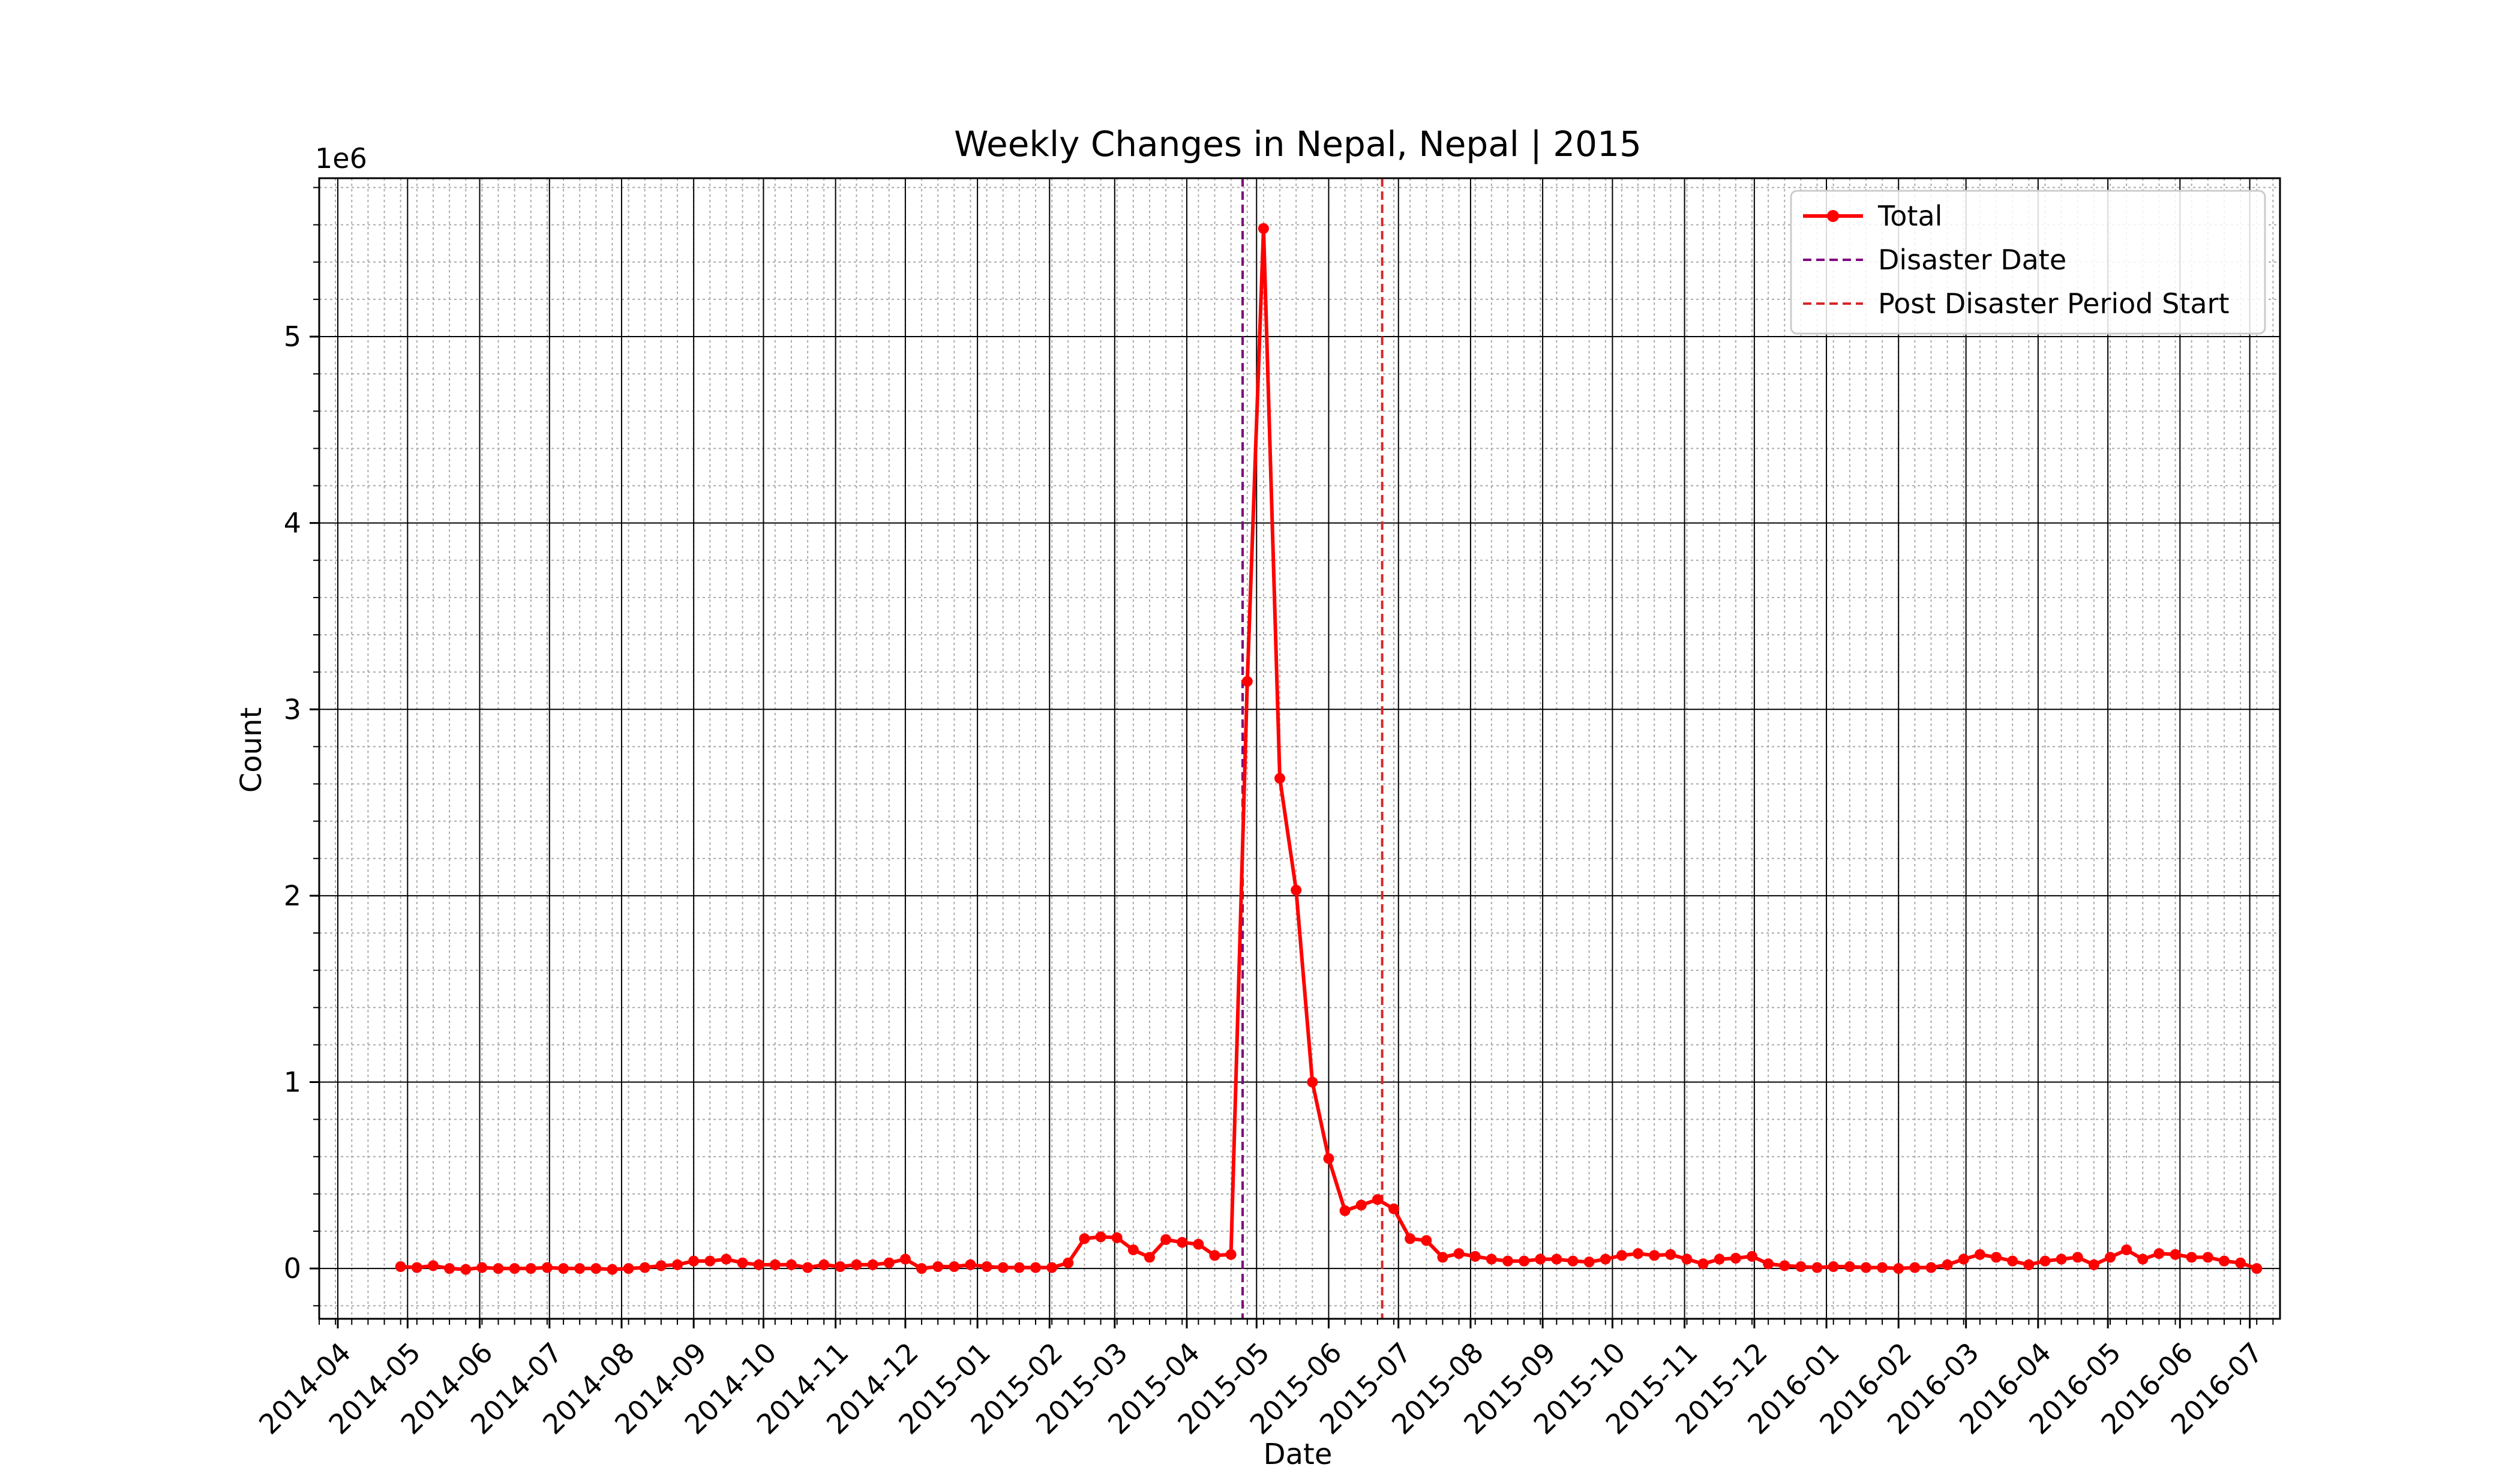 Image resolution: width=2520 pixels, height=1470 pixels. Describe the element at coordinates (341, 158) in the screenshot. I see `y-offset-label: 1e6` at that location.